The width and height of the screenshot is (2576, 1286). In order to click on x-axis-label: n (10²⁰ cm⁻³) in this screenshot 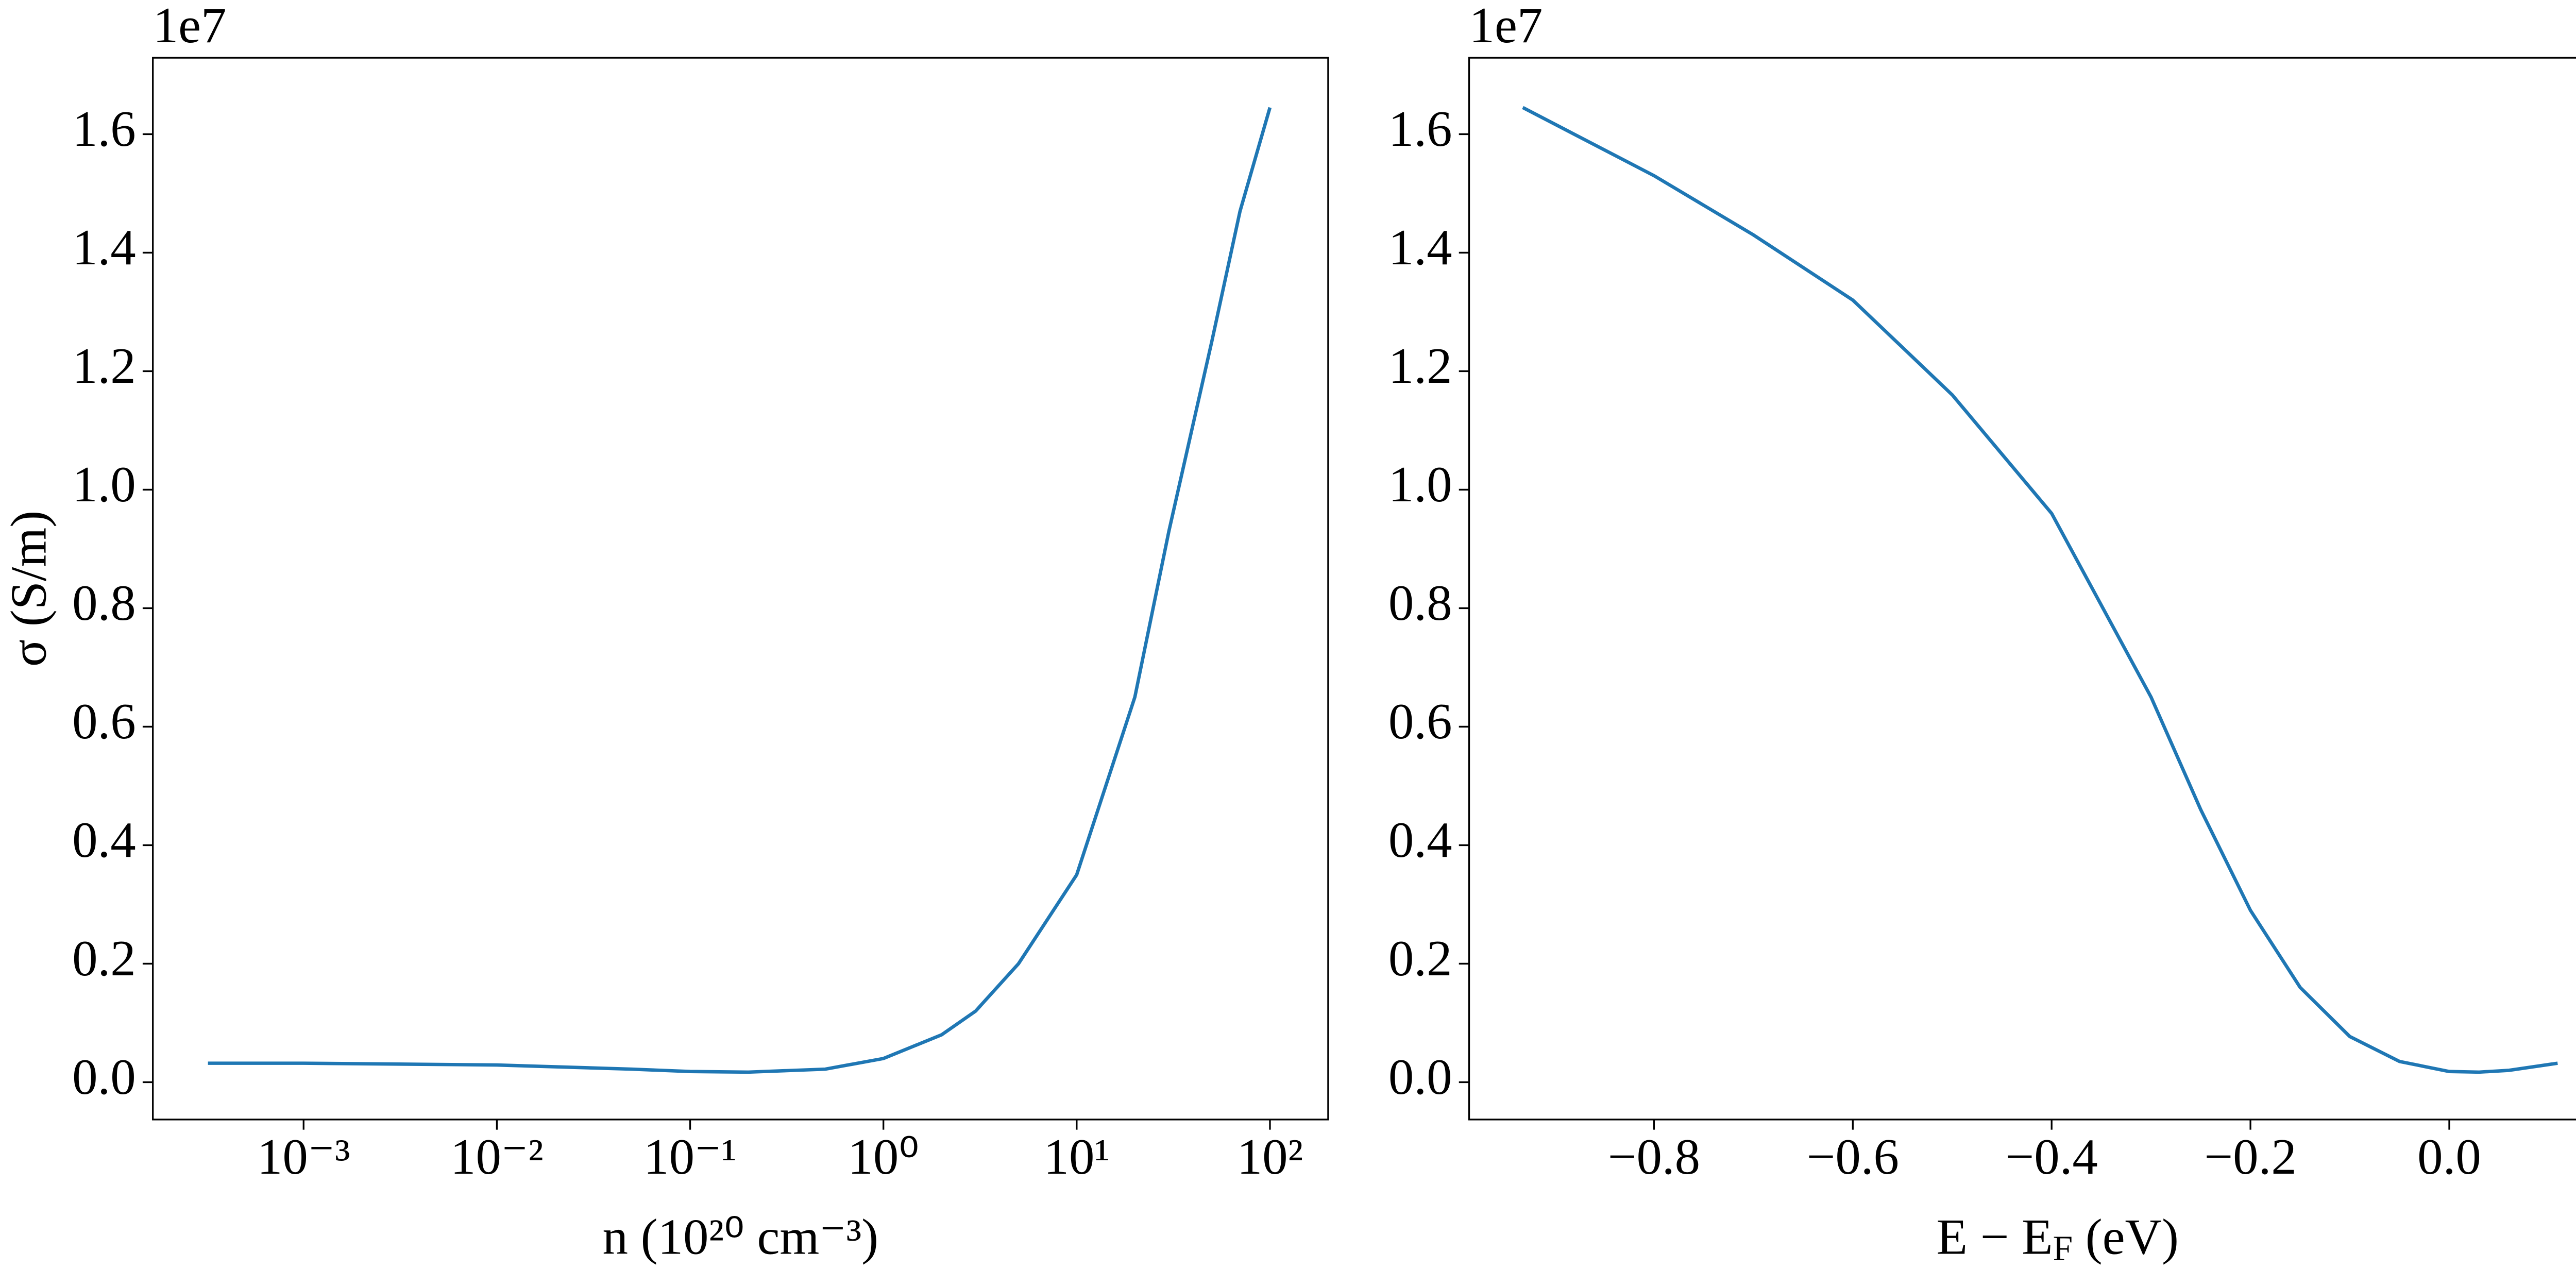, I will do `click(741, 1237)`.